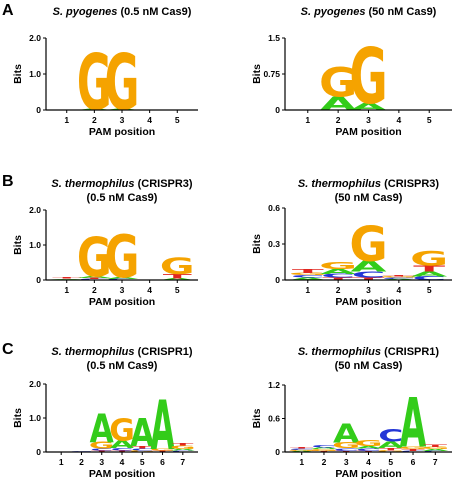  I want to click on chart-4-letter-3-c: C, so click(368, 275).